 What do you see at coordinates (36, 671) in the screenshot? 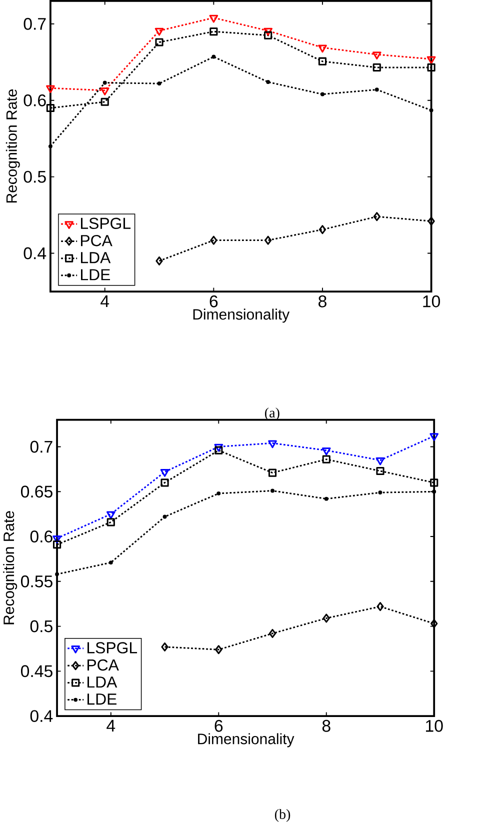
I see `y-tick-label: 0.45` at bounding box center [36, 671].